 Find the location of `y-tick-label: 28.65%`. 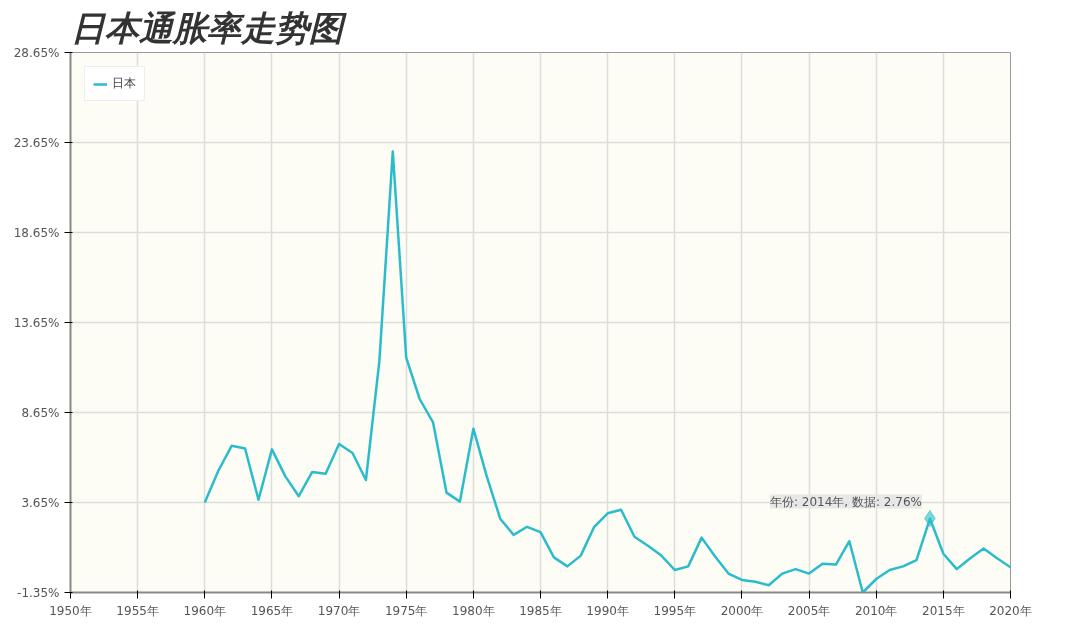

y-tick-label: 28.65% is located at coordinates (36, 52).